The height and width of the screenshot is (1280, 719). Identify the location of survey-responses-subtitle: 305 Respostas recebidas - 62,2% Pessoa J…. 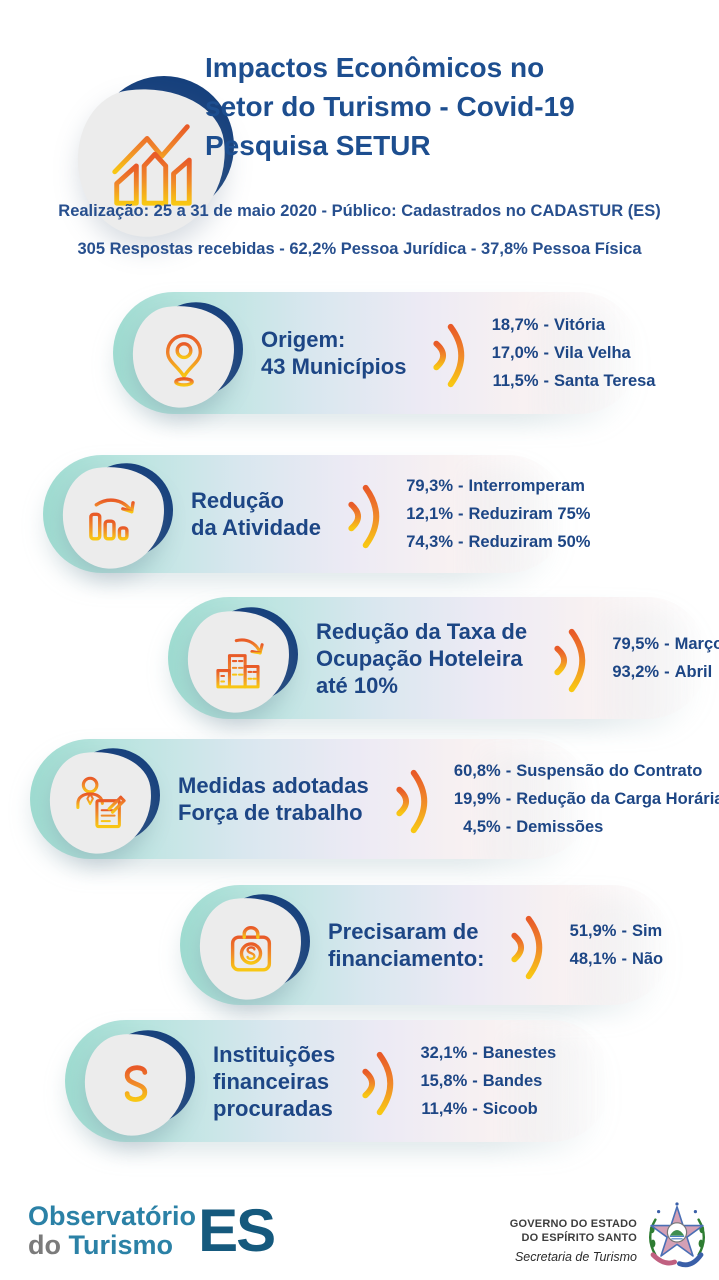
(359, 249).